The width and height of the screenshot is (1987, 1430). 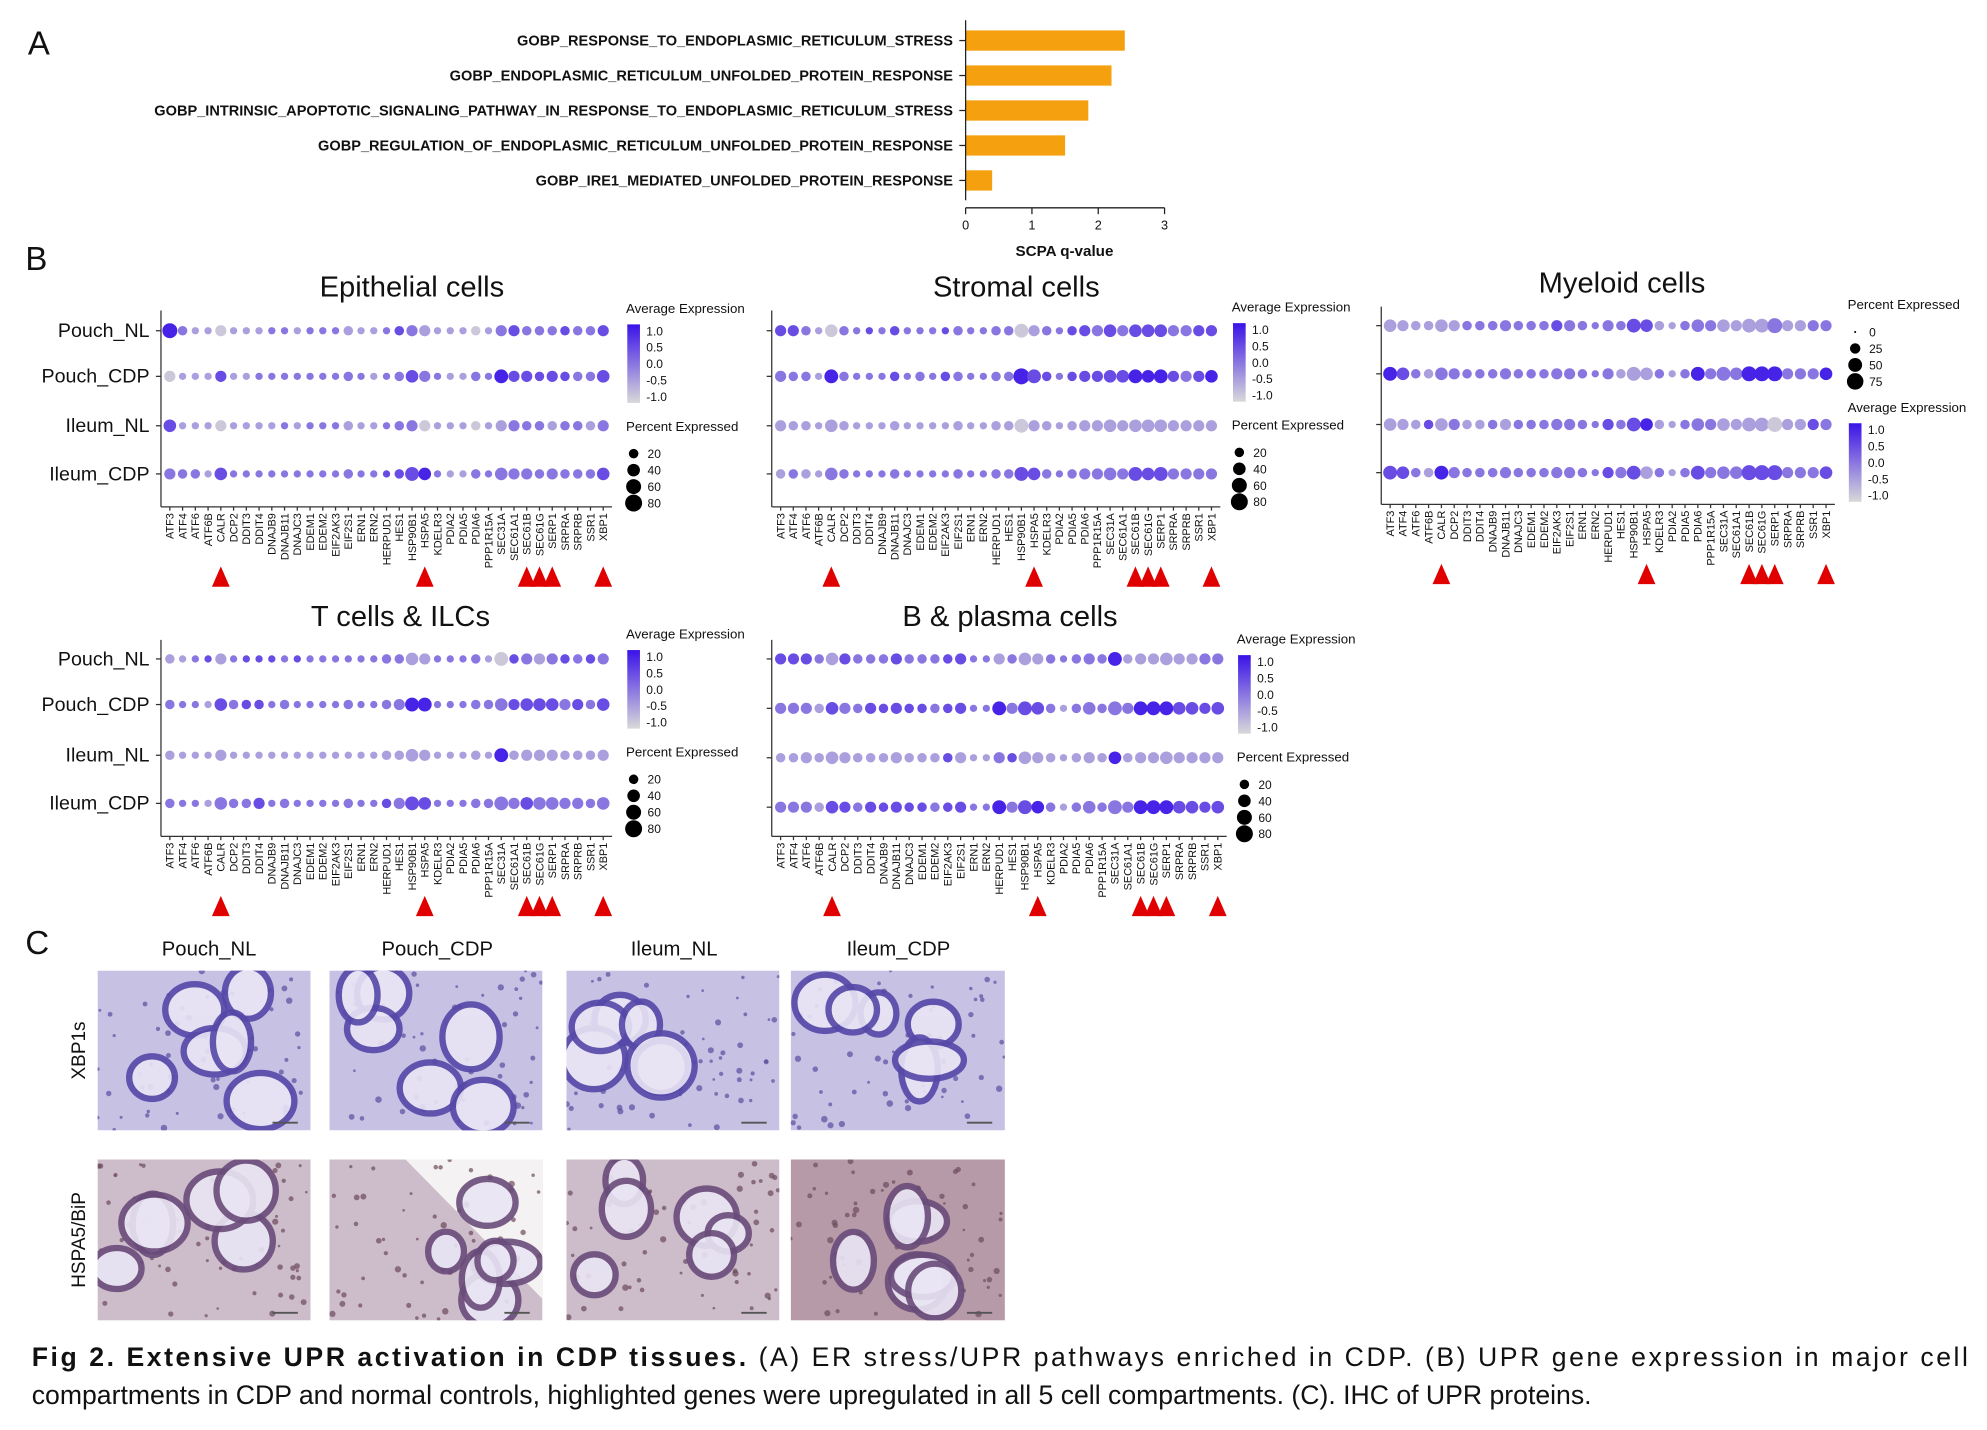 What do you see at coordinates (997, 539) in the screenshot?
I see `gene-label: HERPUD1` at bounding box center [997, 539].